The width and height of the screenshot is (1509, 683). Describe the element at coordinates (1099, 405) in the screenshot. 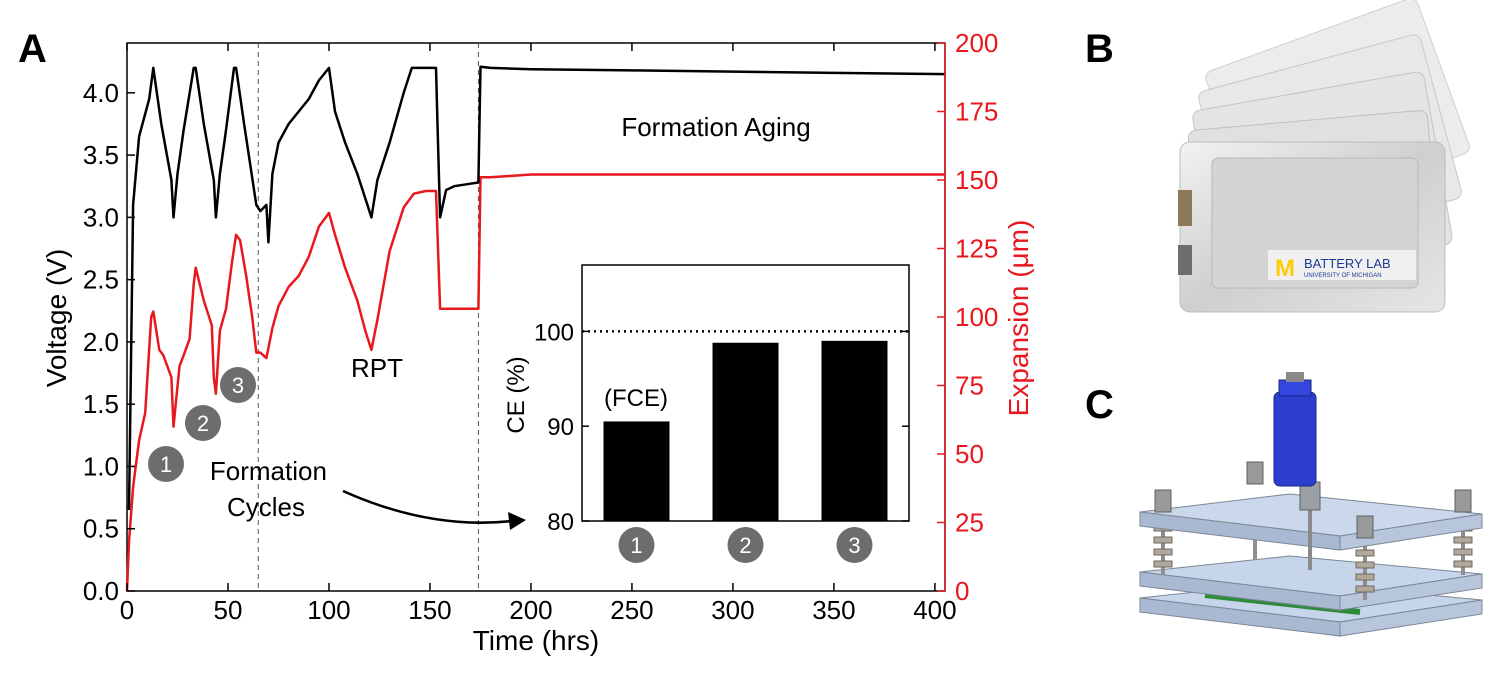

I see `panel-label-c: C` at that location.